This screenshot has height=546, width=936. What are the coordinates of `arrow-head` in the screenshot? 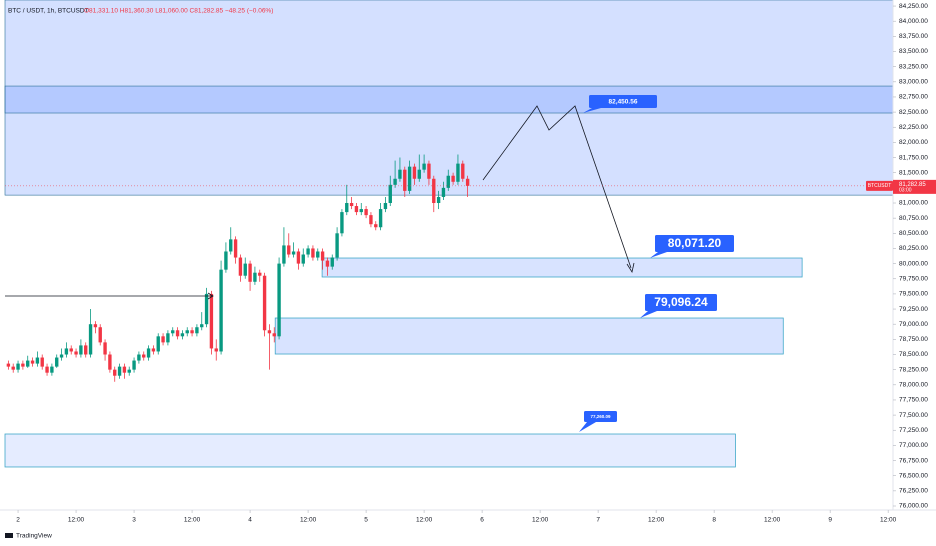 It's located at (630, 268).